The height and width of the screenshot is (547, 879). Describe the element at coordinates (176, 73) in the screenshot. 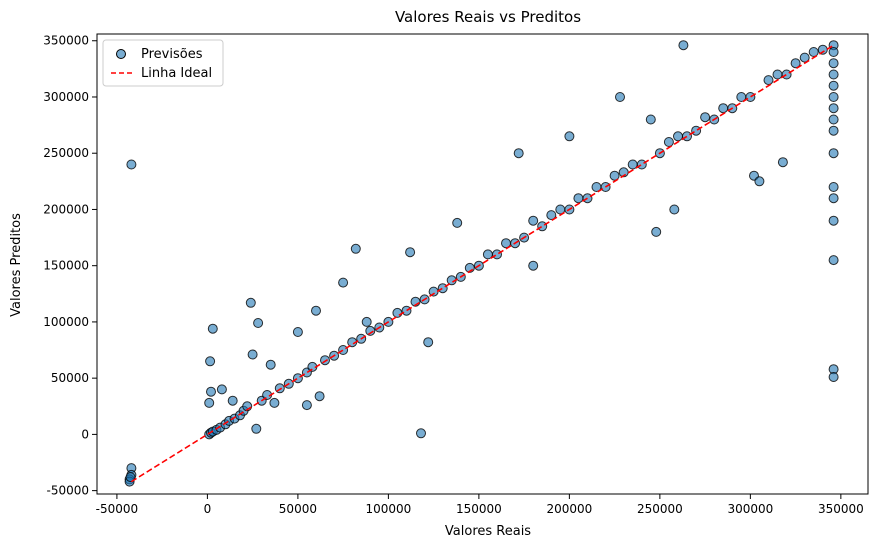

I see `legend-label-linha-ideal: Linha Ideal` at that location.